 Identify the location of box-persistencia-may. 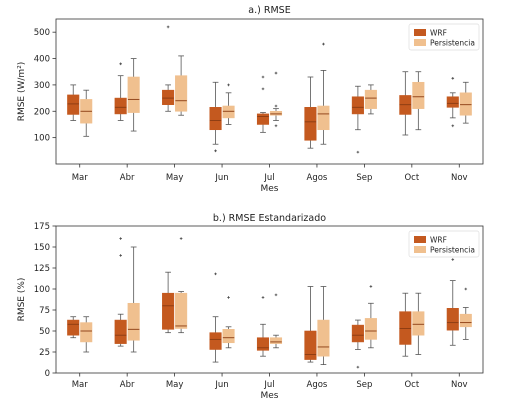
(181, 85).